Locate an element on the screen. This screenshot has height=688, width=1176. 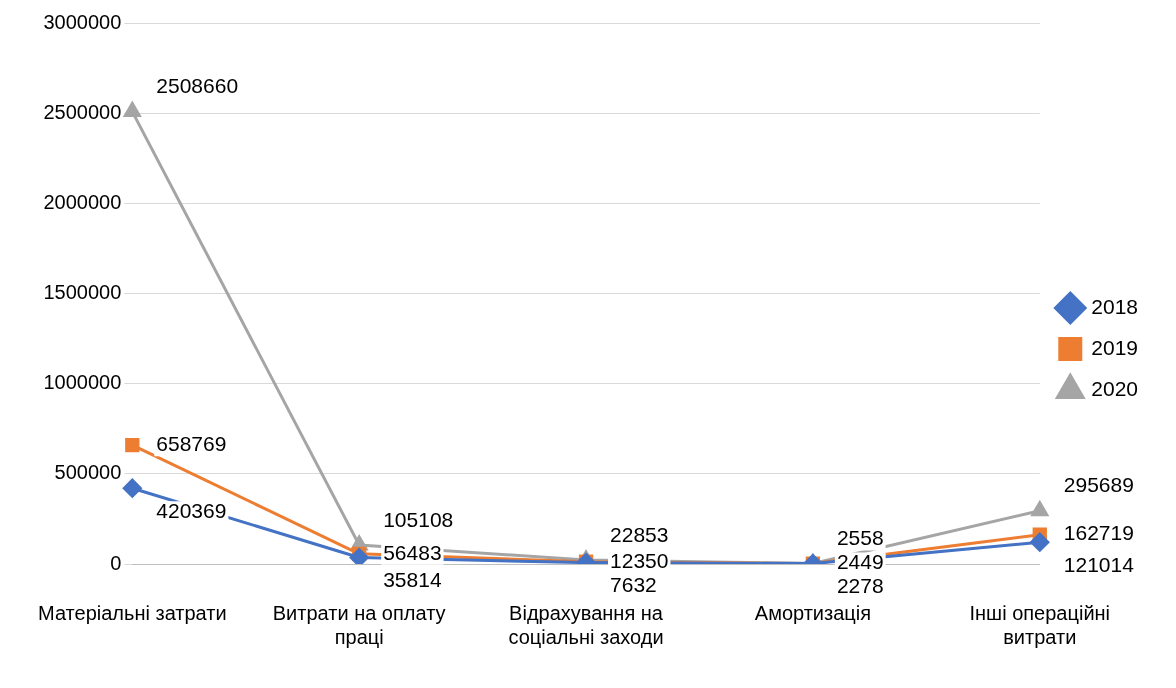
data-label: 35814 is located at coordinates (412, 580).